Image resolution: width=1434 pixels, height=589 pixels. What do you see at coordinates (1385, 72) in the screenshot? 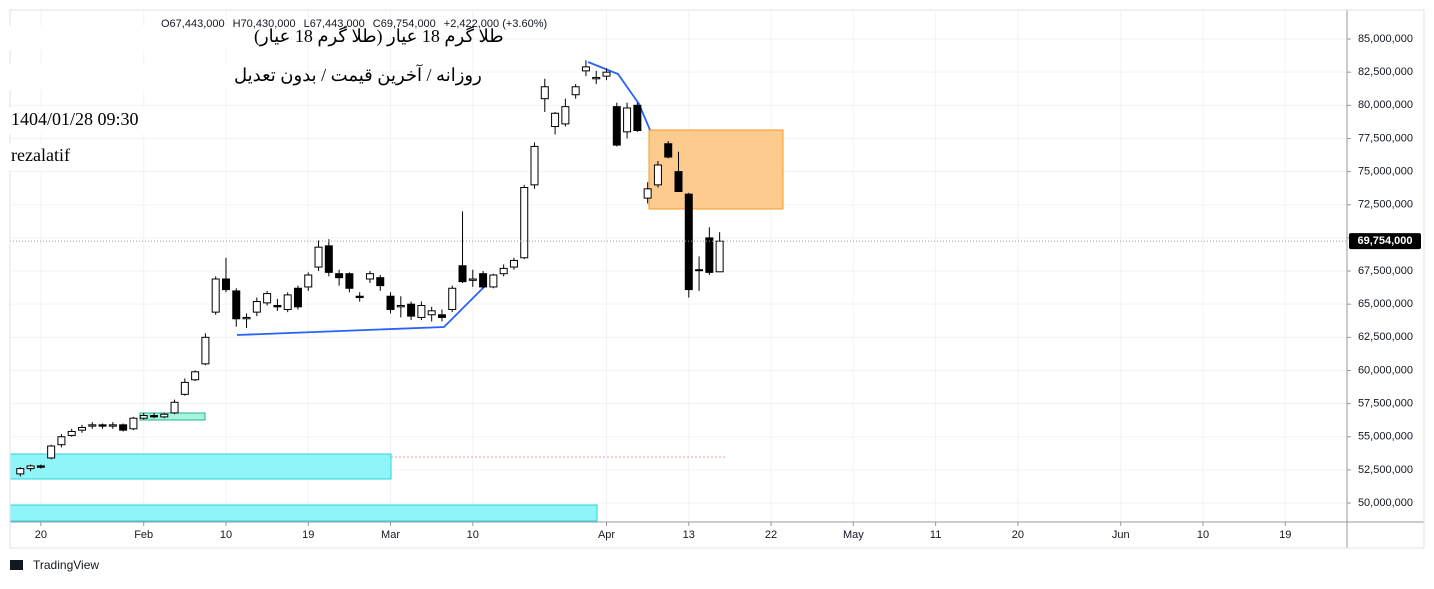
I see `y-tick-label: 82,500,000` at bounding box center [1385, 72].